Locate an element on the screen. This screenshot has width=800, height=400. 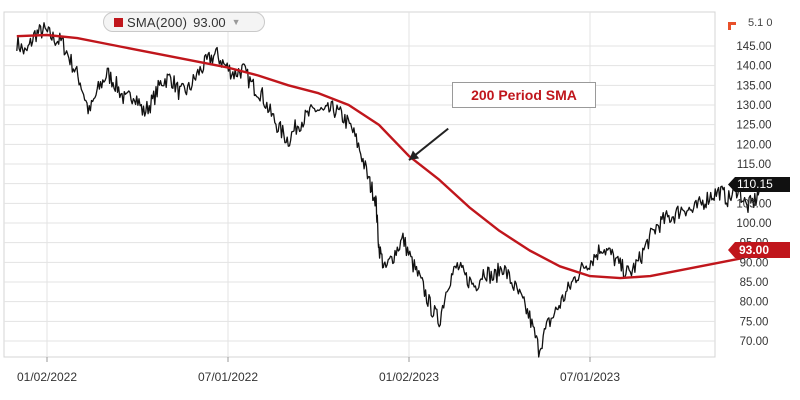
annotation-layer is located at coordinates (428, 144).